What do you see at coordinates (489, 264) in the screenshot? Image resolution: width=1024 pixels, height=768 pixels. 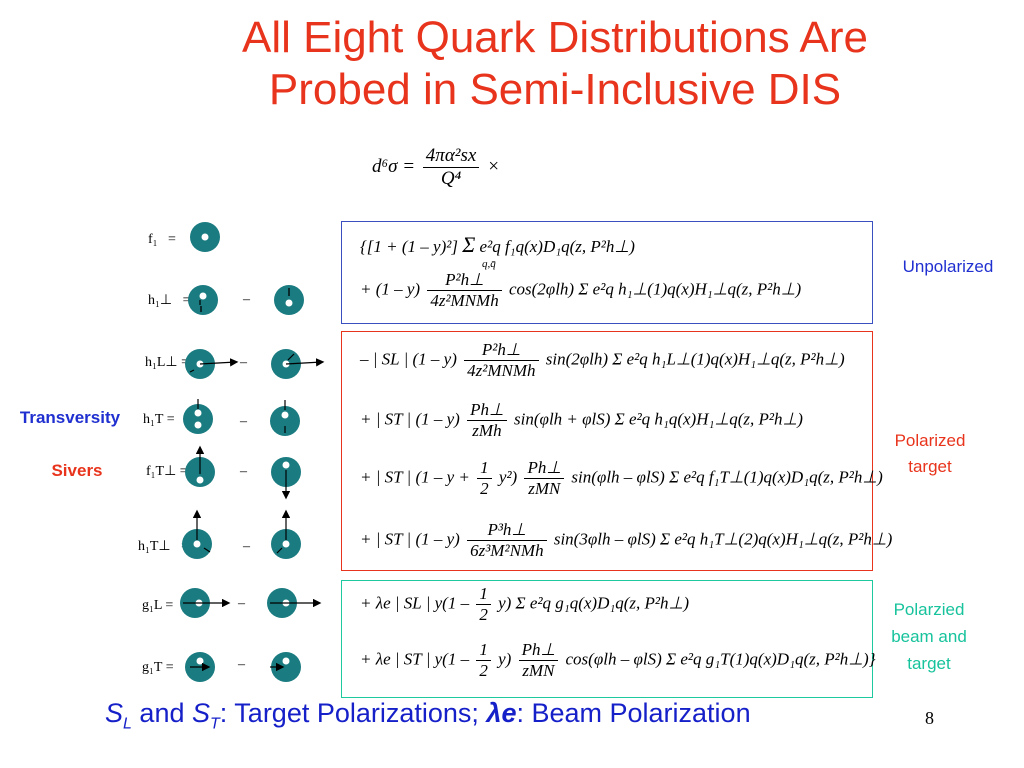 I see `sum-subscript-1: q,q̄` at bounding box center [489, 264].